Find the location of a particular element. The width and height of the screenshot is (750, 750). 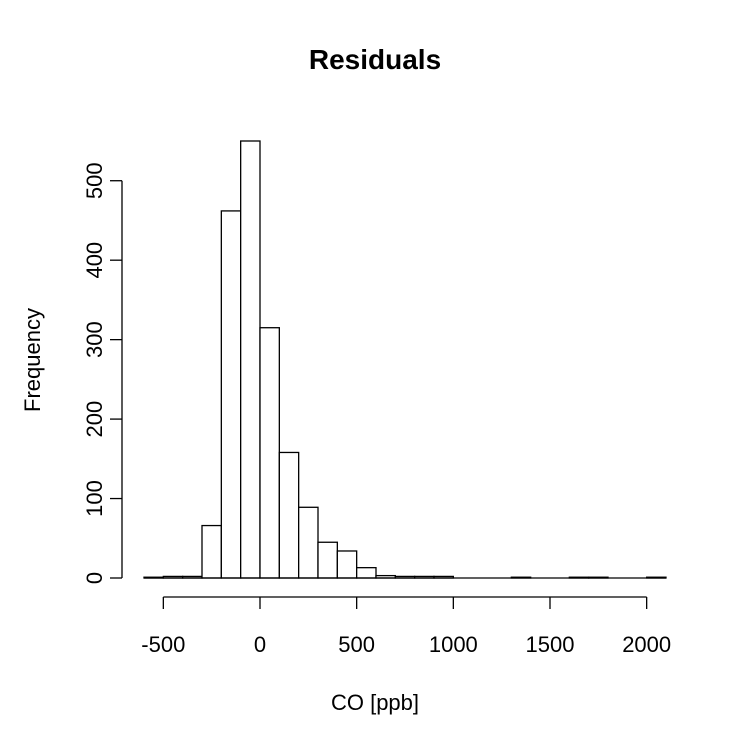

y-tick-label: 400 is located at coordinates (94, 260).